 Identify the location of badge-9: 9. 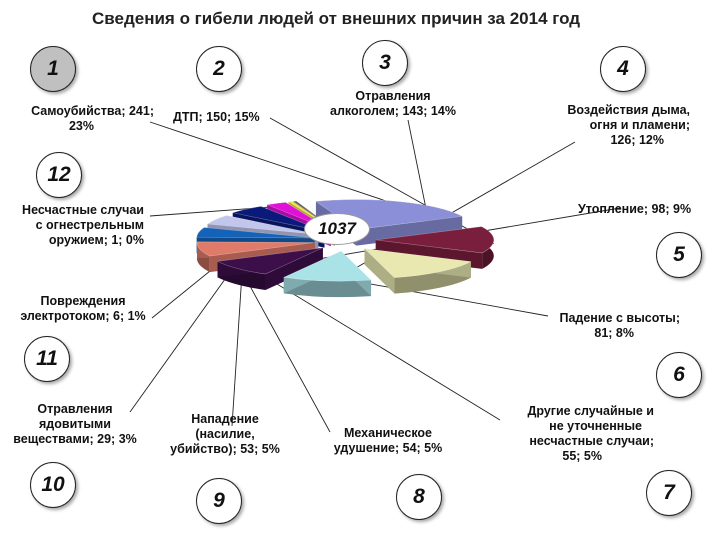
(219, 501).